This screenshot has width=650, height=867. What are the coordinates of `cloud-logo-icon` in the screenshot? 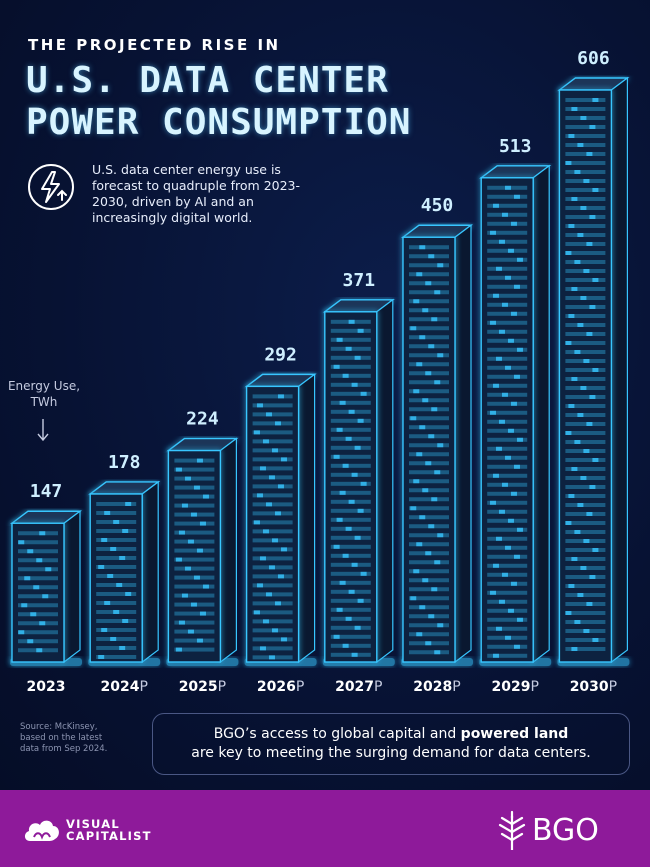 It's located at (41, 830).